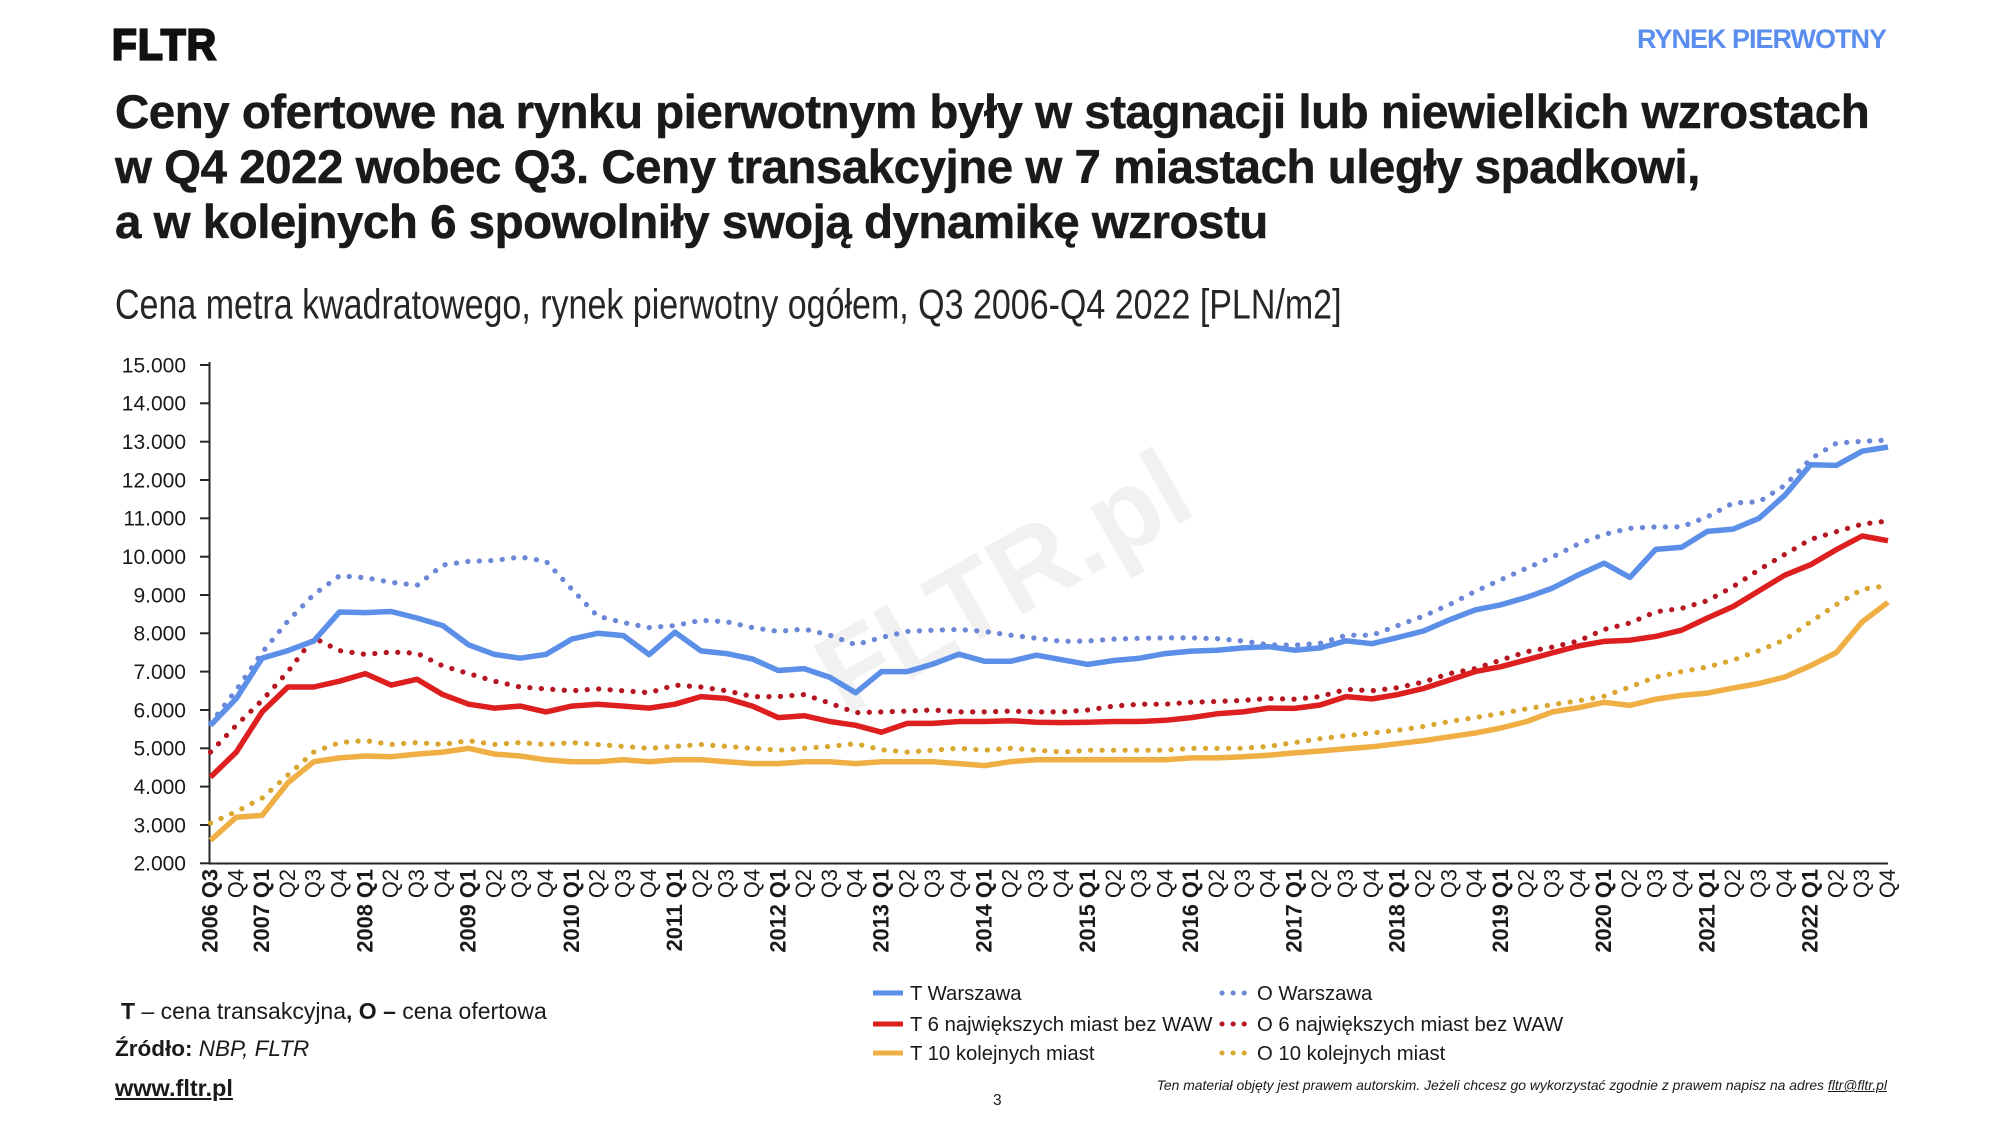  What do you see at coordinates (984, 911) in the screenshot?
I see `svg-text: 2014 Q1` at bounding box center [984, 911].